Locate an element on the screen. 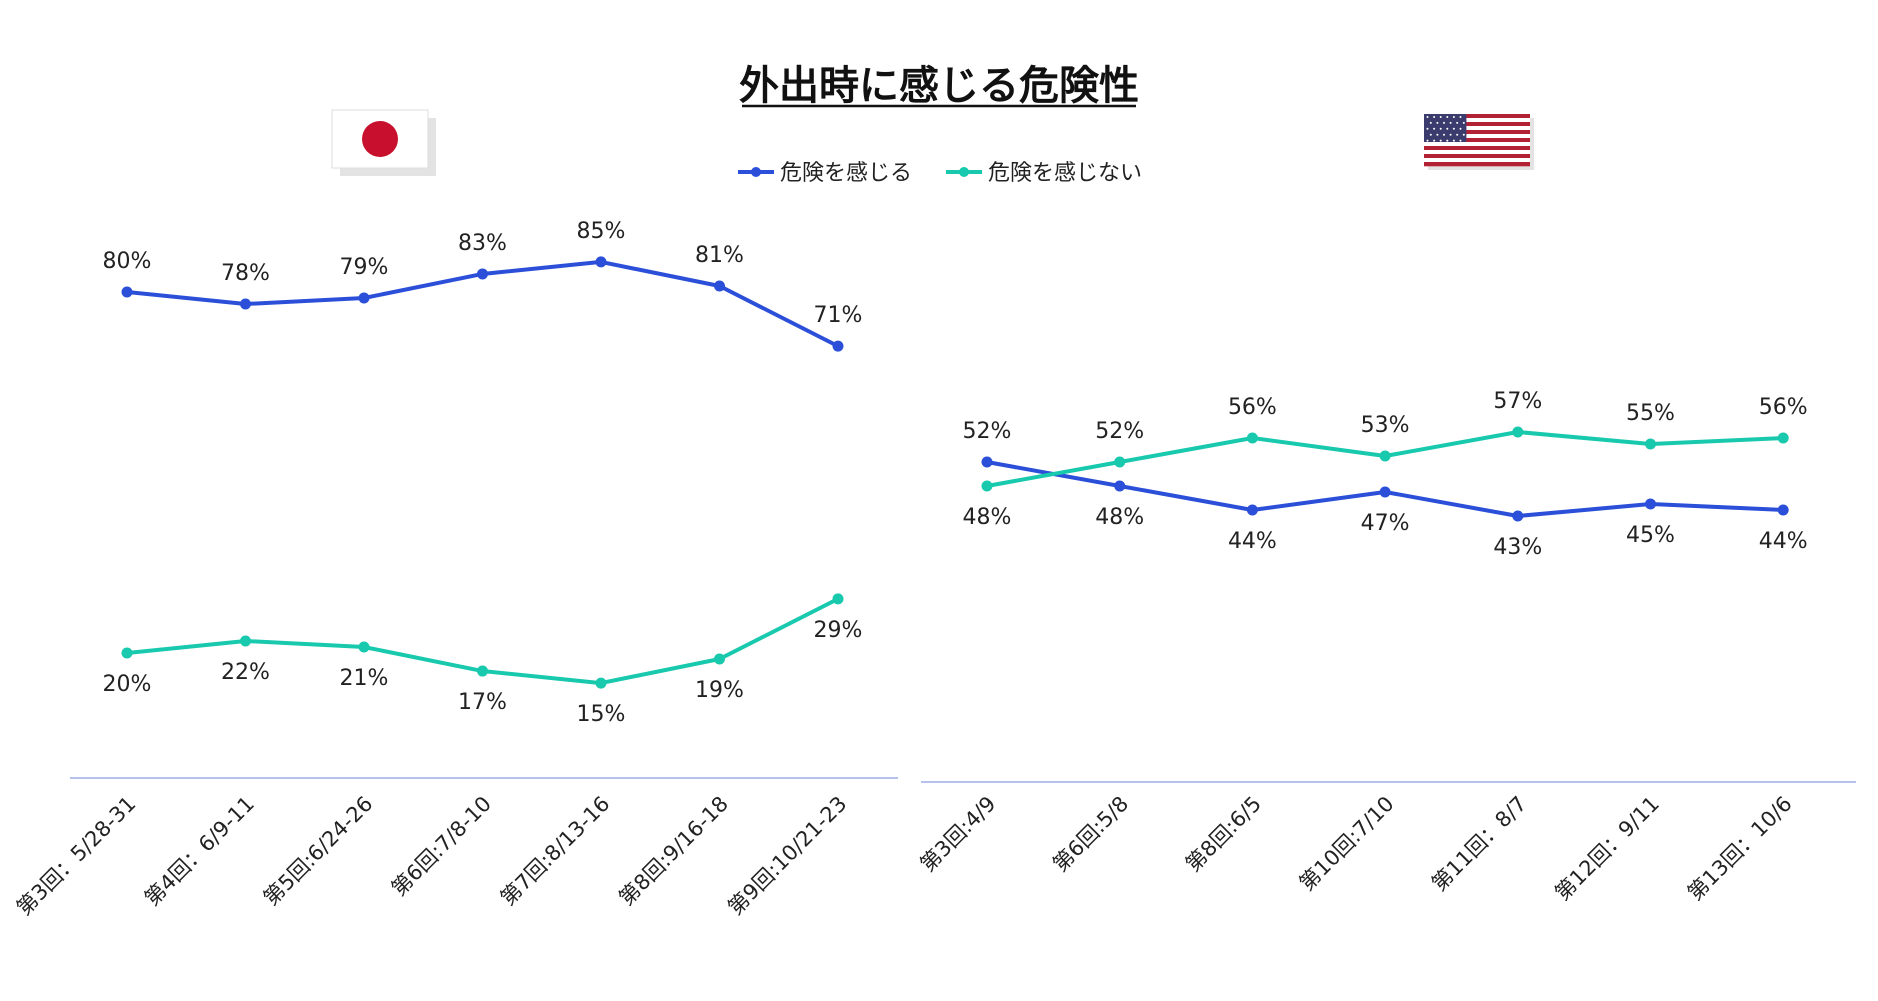 This screenshot has width=1878, height=1001. usa-x-tick-label: 第10回:7/10 is located at coordinates (1347, 844).